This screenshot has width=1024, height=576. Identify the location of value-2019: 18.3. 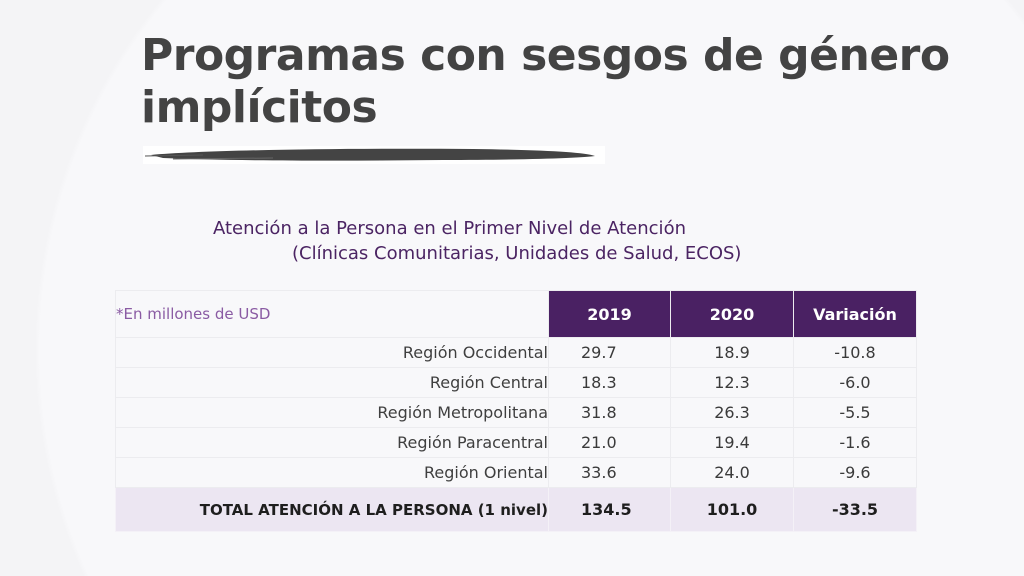
(609, 382).